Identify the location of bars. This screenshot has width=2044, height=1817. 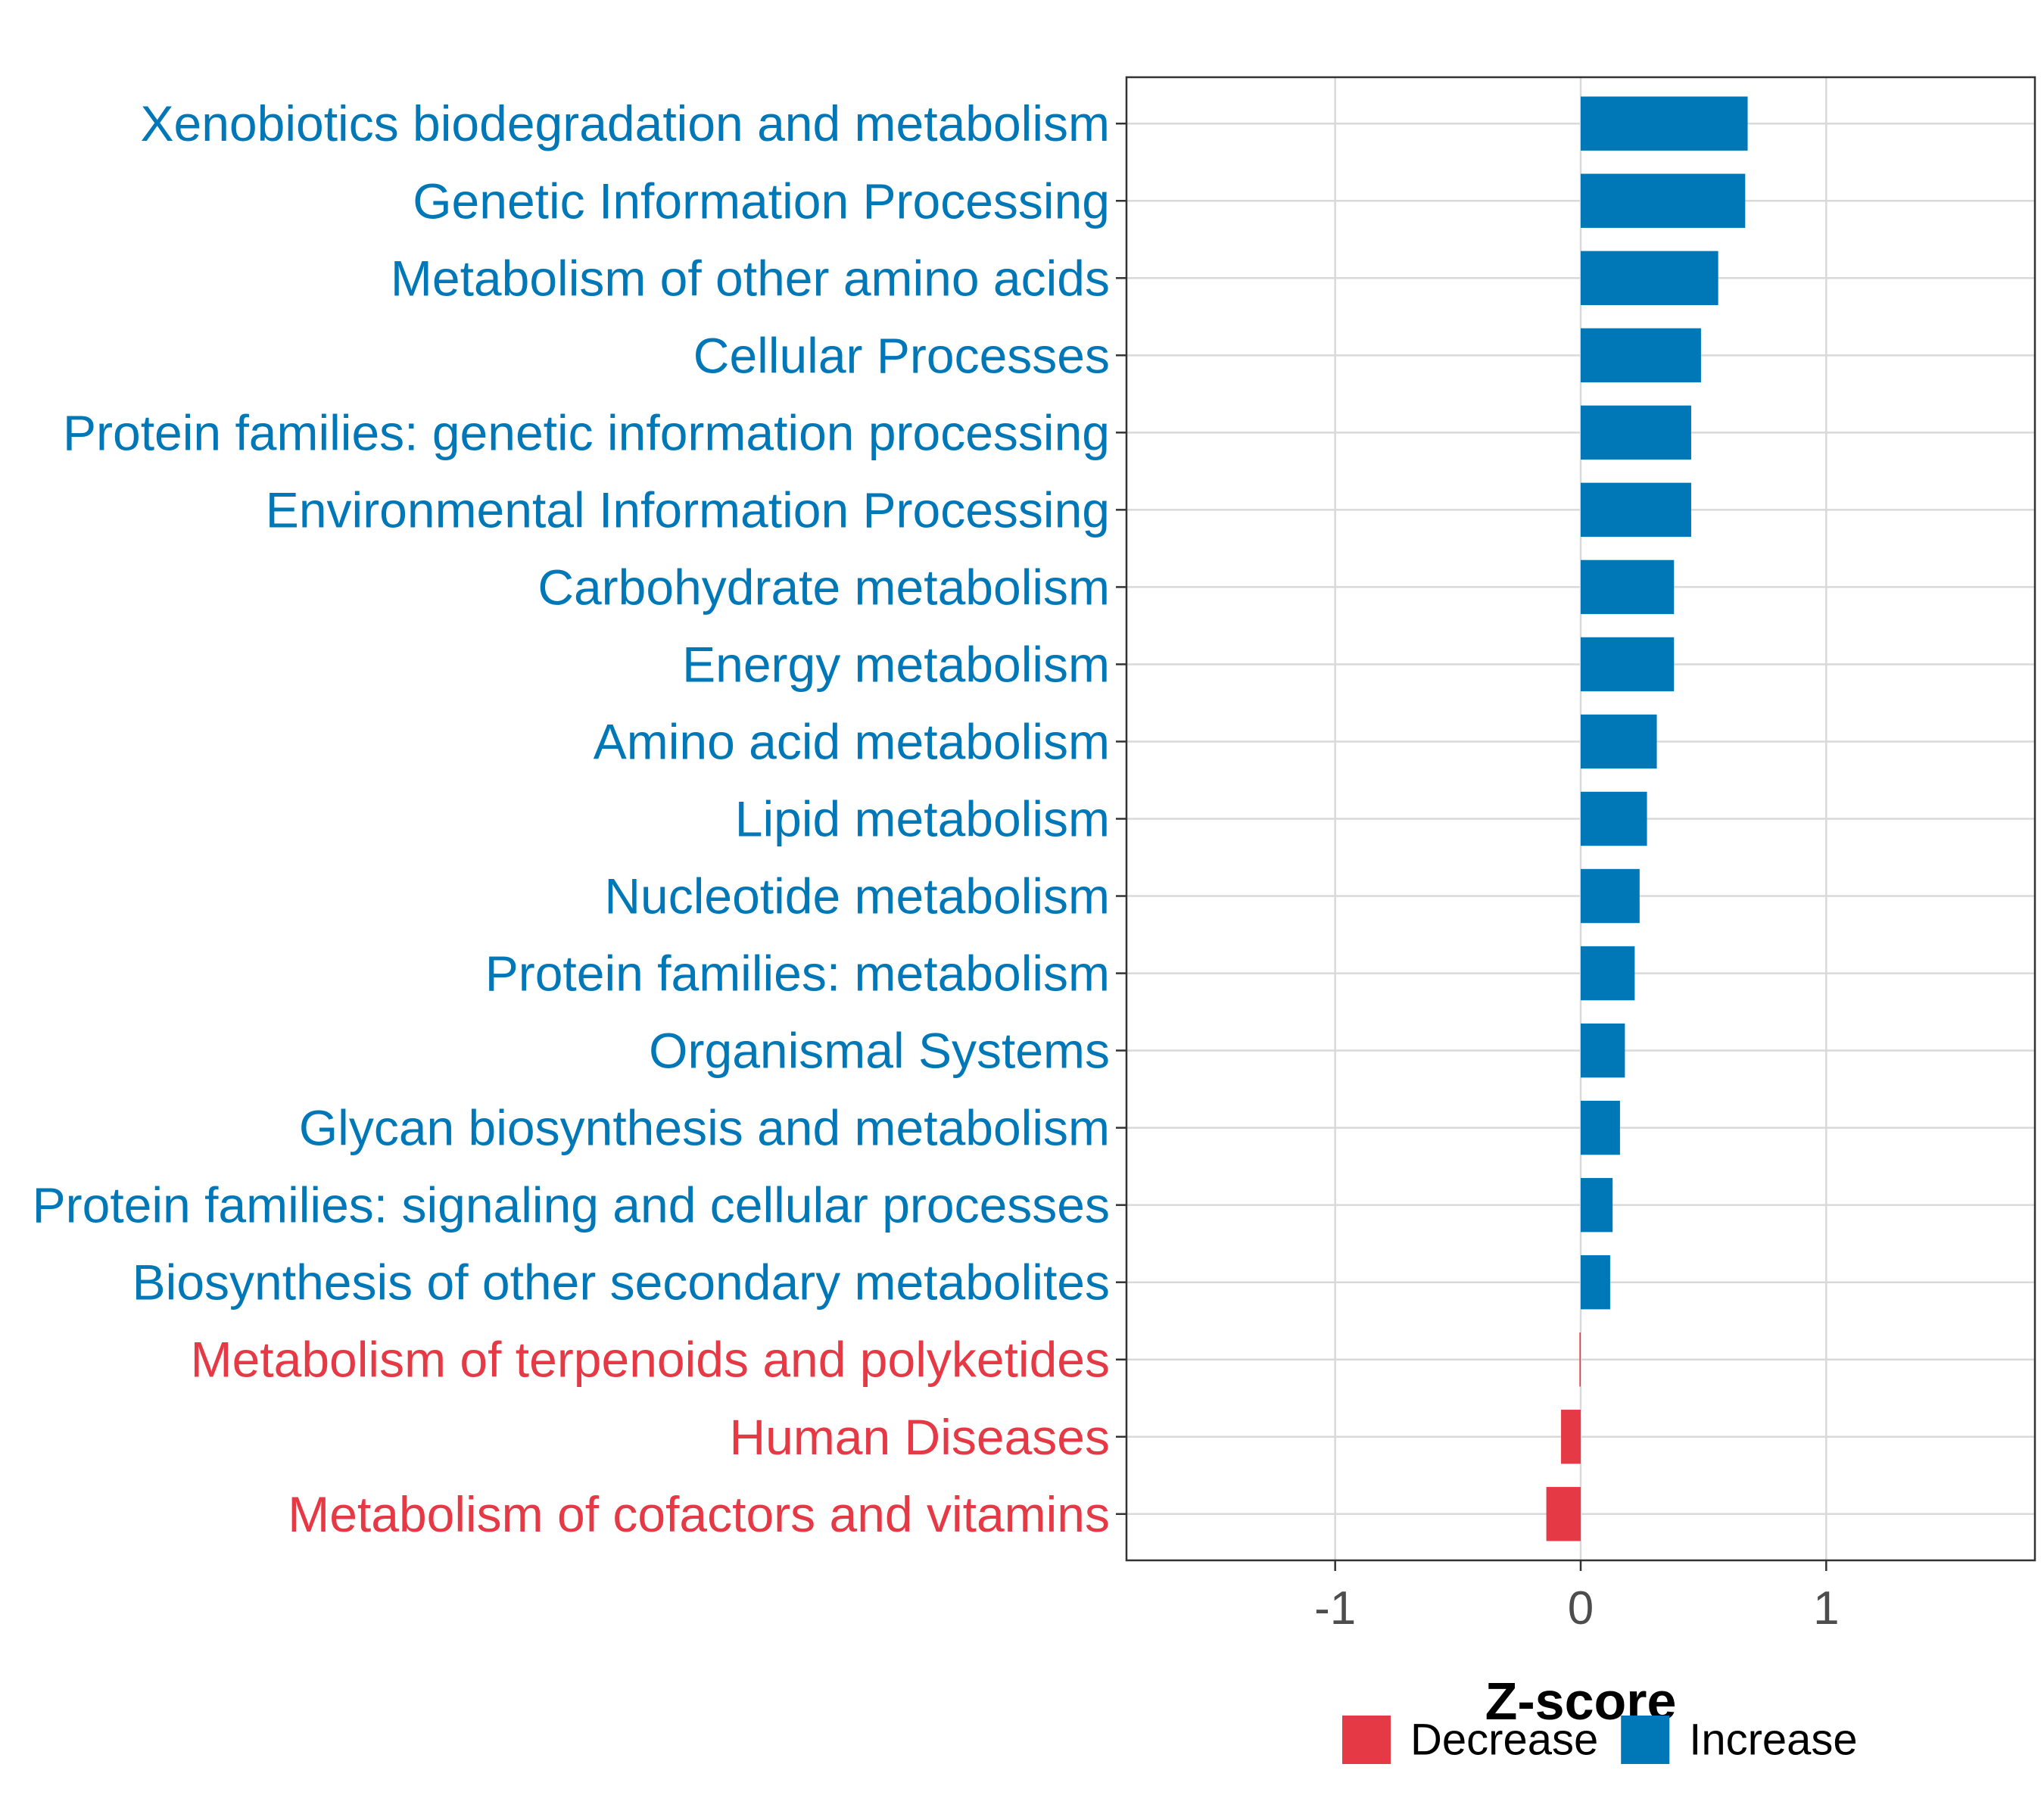
(1647, 818).